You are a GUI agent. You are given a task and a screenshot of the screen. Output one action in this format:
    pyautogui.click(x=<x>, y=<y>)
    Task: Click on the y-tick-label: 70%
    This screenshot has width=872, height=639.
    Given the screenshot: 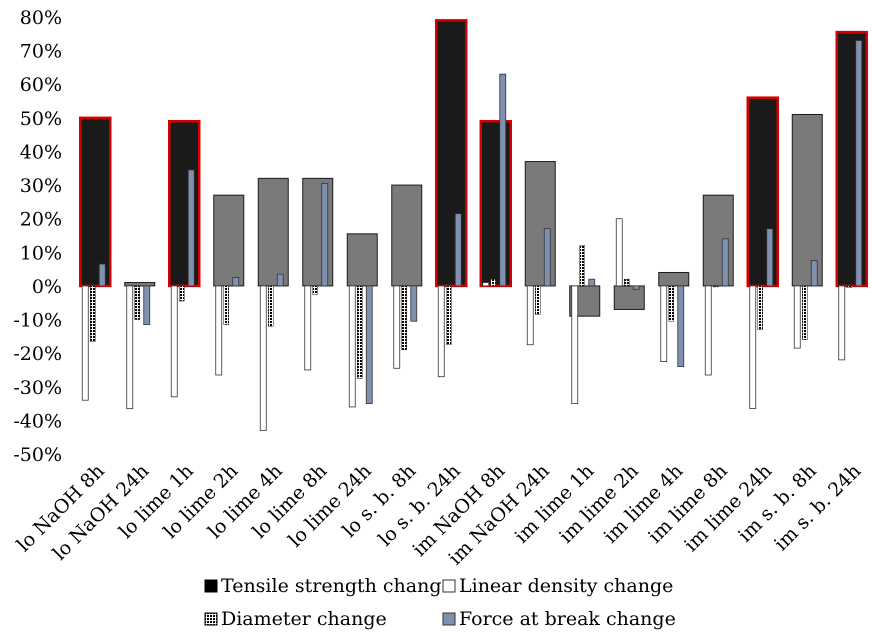 What is the action you would take?
    pyautogui.click(x=41, y=52)
    